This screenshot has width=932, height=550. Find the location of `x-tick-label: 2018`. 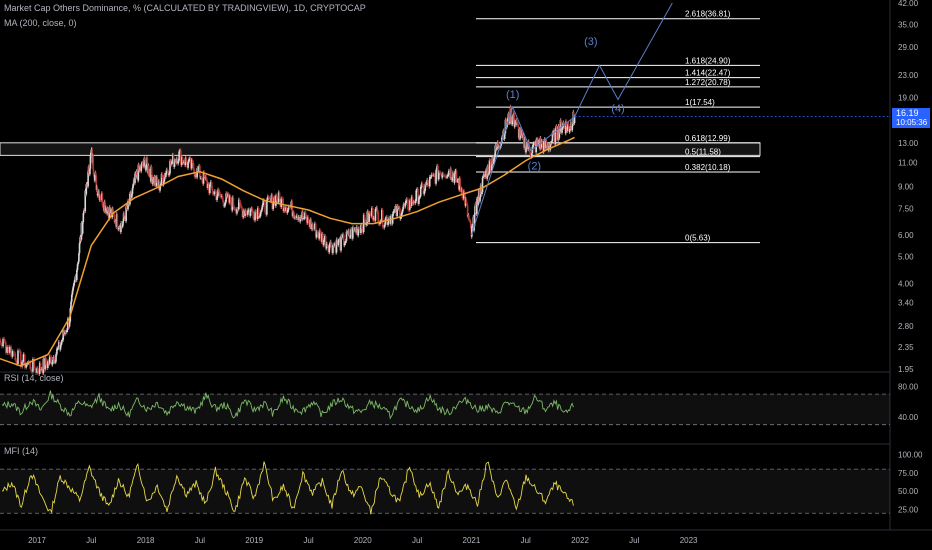

x-tick-label: 2018 is located at coordinates (146, 540).